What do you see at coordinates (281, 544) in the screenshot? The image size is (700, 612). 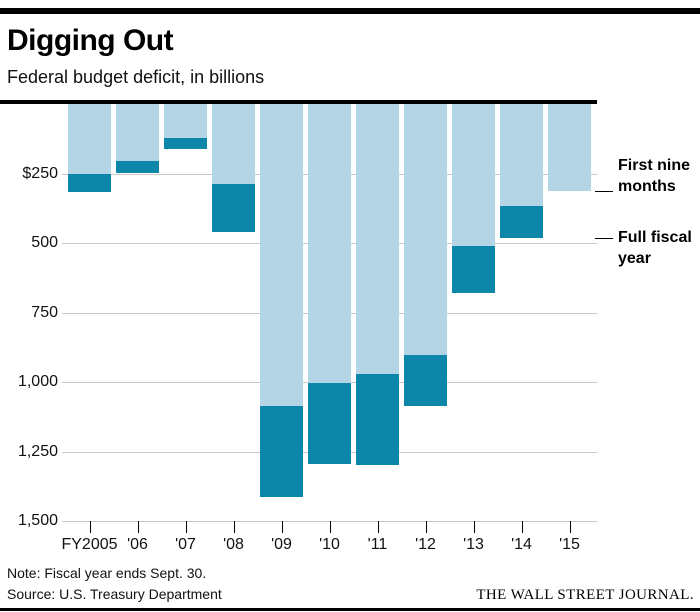 I see `x-axis-label-09: '09` at bounding box center [281, 544].